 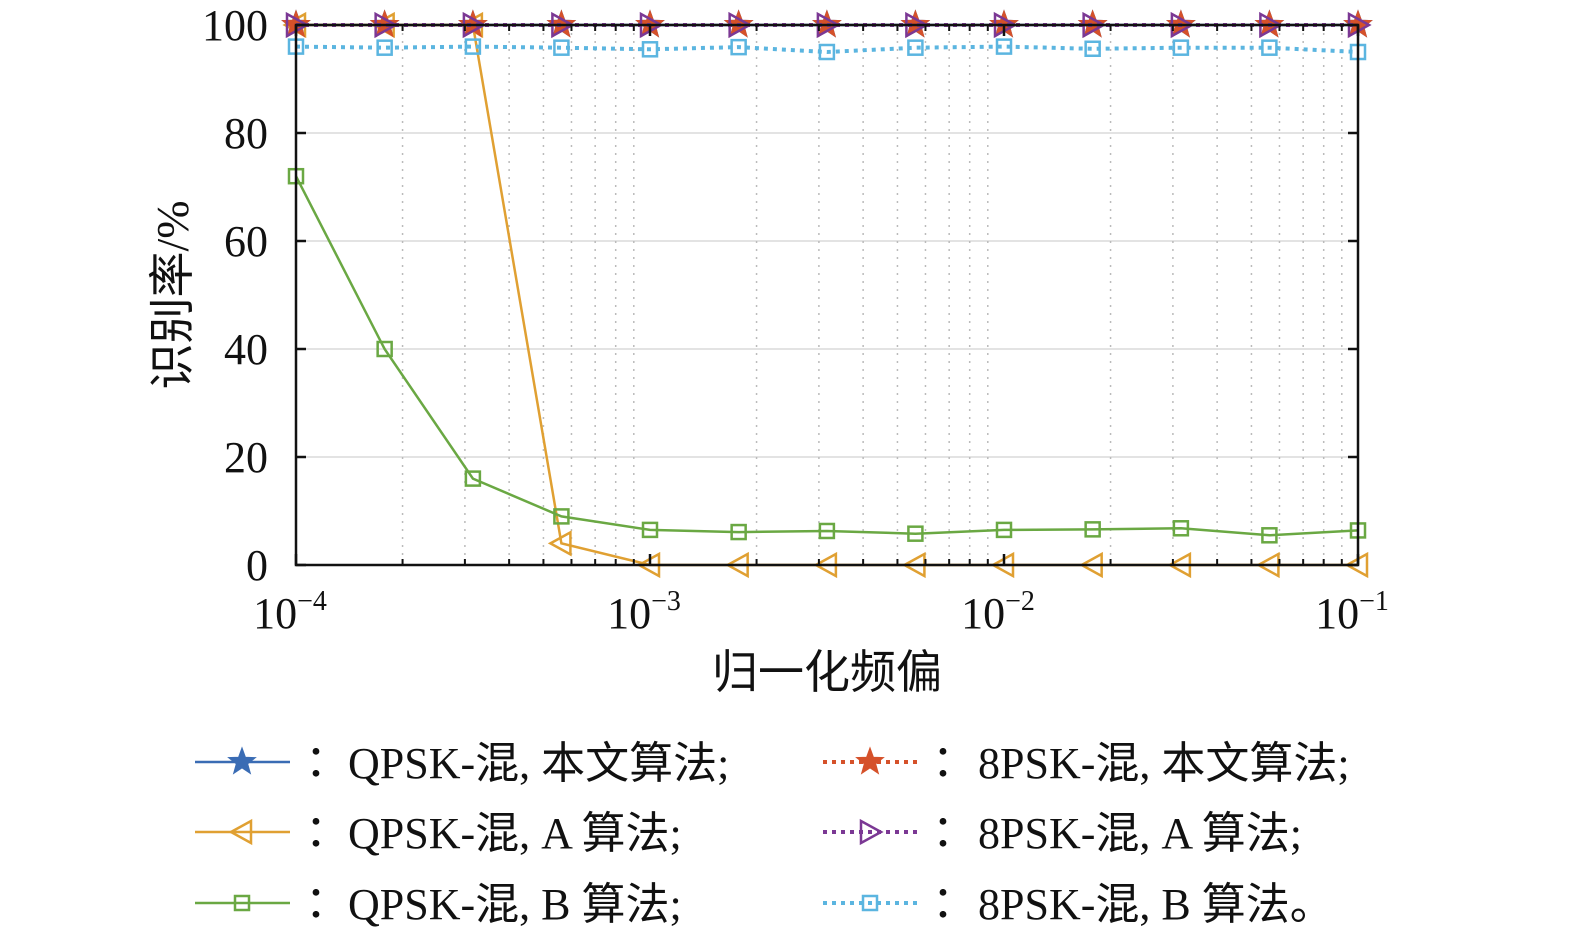 I want to click on legend-item: ： QPSK-混, 本文算法;, so click(x=462, y=762).